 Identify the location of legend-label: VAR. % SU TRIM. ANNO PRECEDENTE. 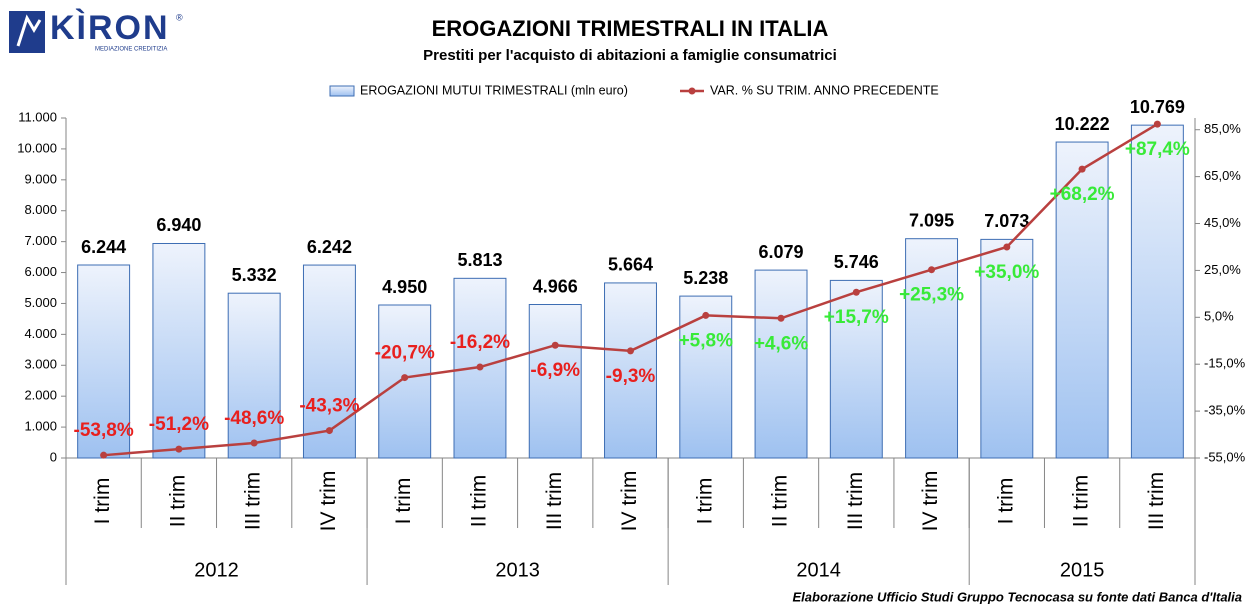
(824, 90).